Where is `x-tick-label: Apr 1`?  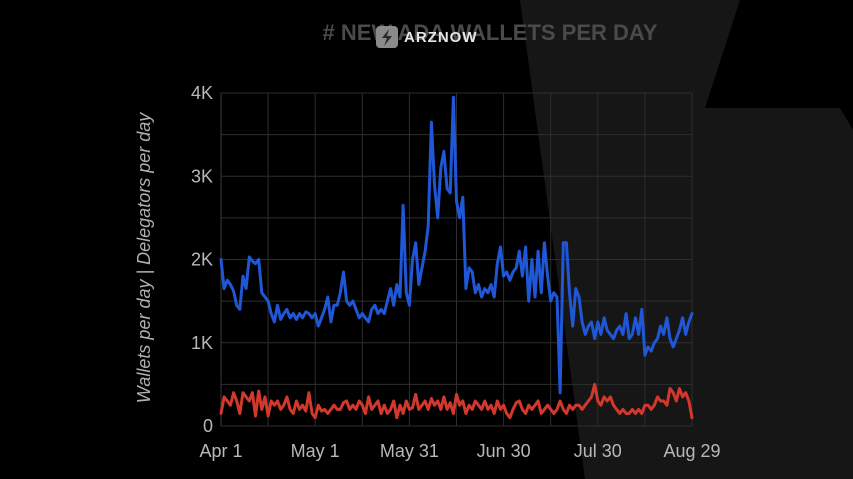
x-tick-label: Apr 1 is located at coordinates (220, 451).